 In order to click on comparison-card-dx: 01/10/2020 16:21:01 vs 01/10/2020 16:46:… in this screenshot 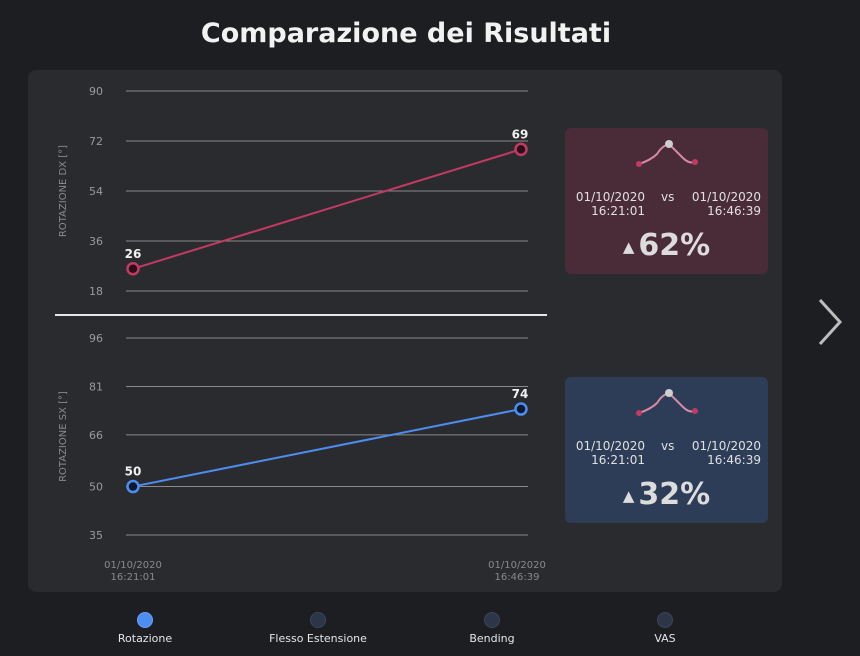, I will do `click(666, 201)`.